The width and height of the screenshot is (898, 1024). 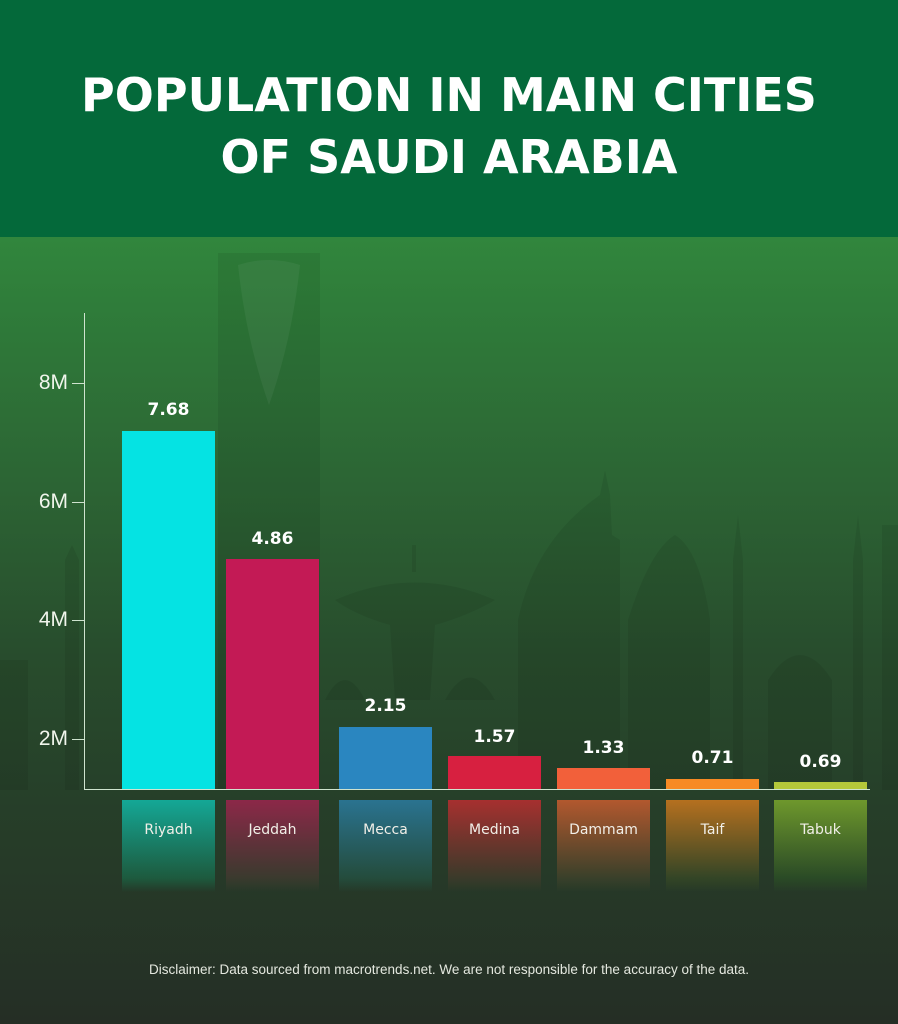 I want to click on bar-value-jeddah: 4.86, so click(x=272, y=539).